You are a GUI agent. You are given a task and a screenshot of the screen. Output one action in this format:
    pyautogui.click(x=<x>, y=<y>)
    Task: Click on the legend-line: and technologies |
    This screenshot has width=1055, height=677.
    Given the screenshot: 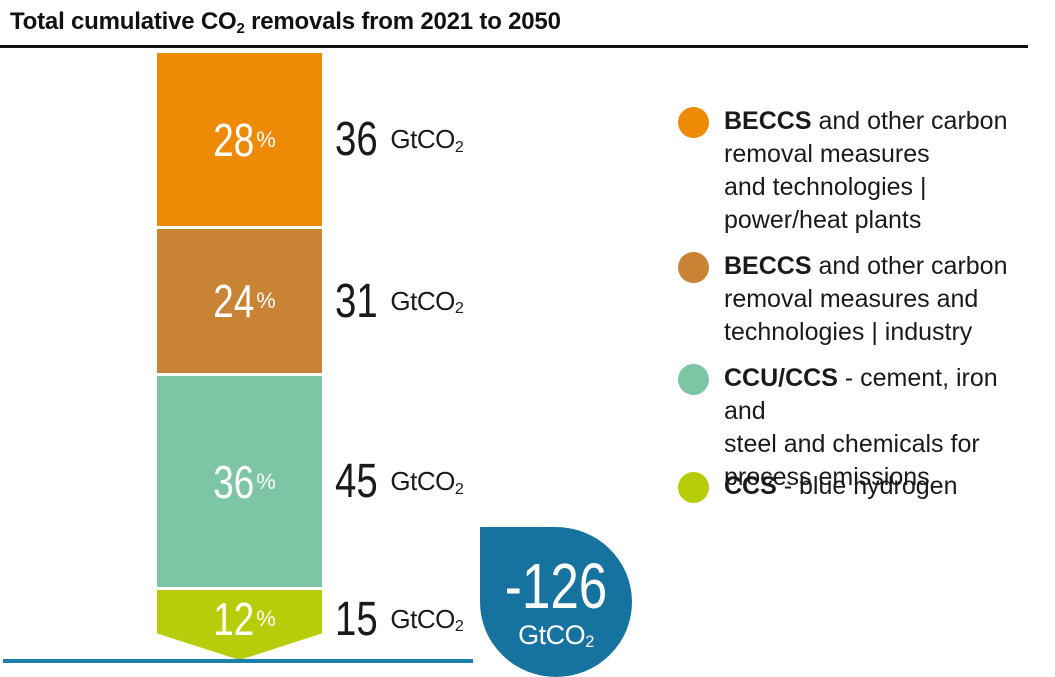 What is the action you would take?
    pyautogui.click(x=825, y=187)
    